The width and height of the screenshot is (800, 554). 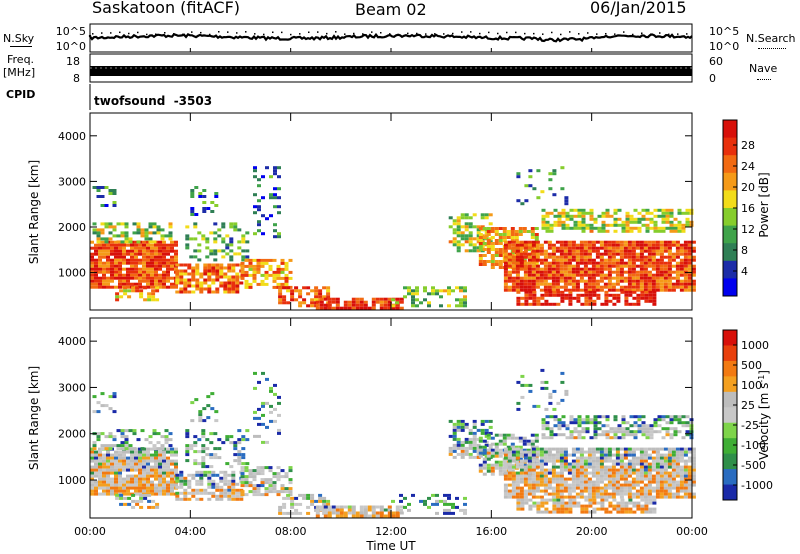 What do you see at coordinates (730, 164) in the screenshot?
I see `colorbar-segment` at bounding box center [730, 164].